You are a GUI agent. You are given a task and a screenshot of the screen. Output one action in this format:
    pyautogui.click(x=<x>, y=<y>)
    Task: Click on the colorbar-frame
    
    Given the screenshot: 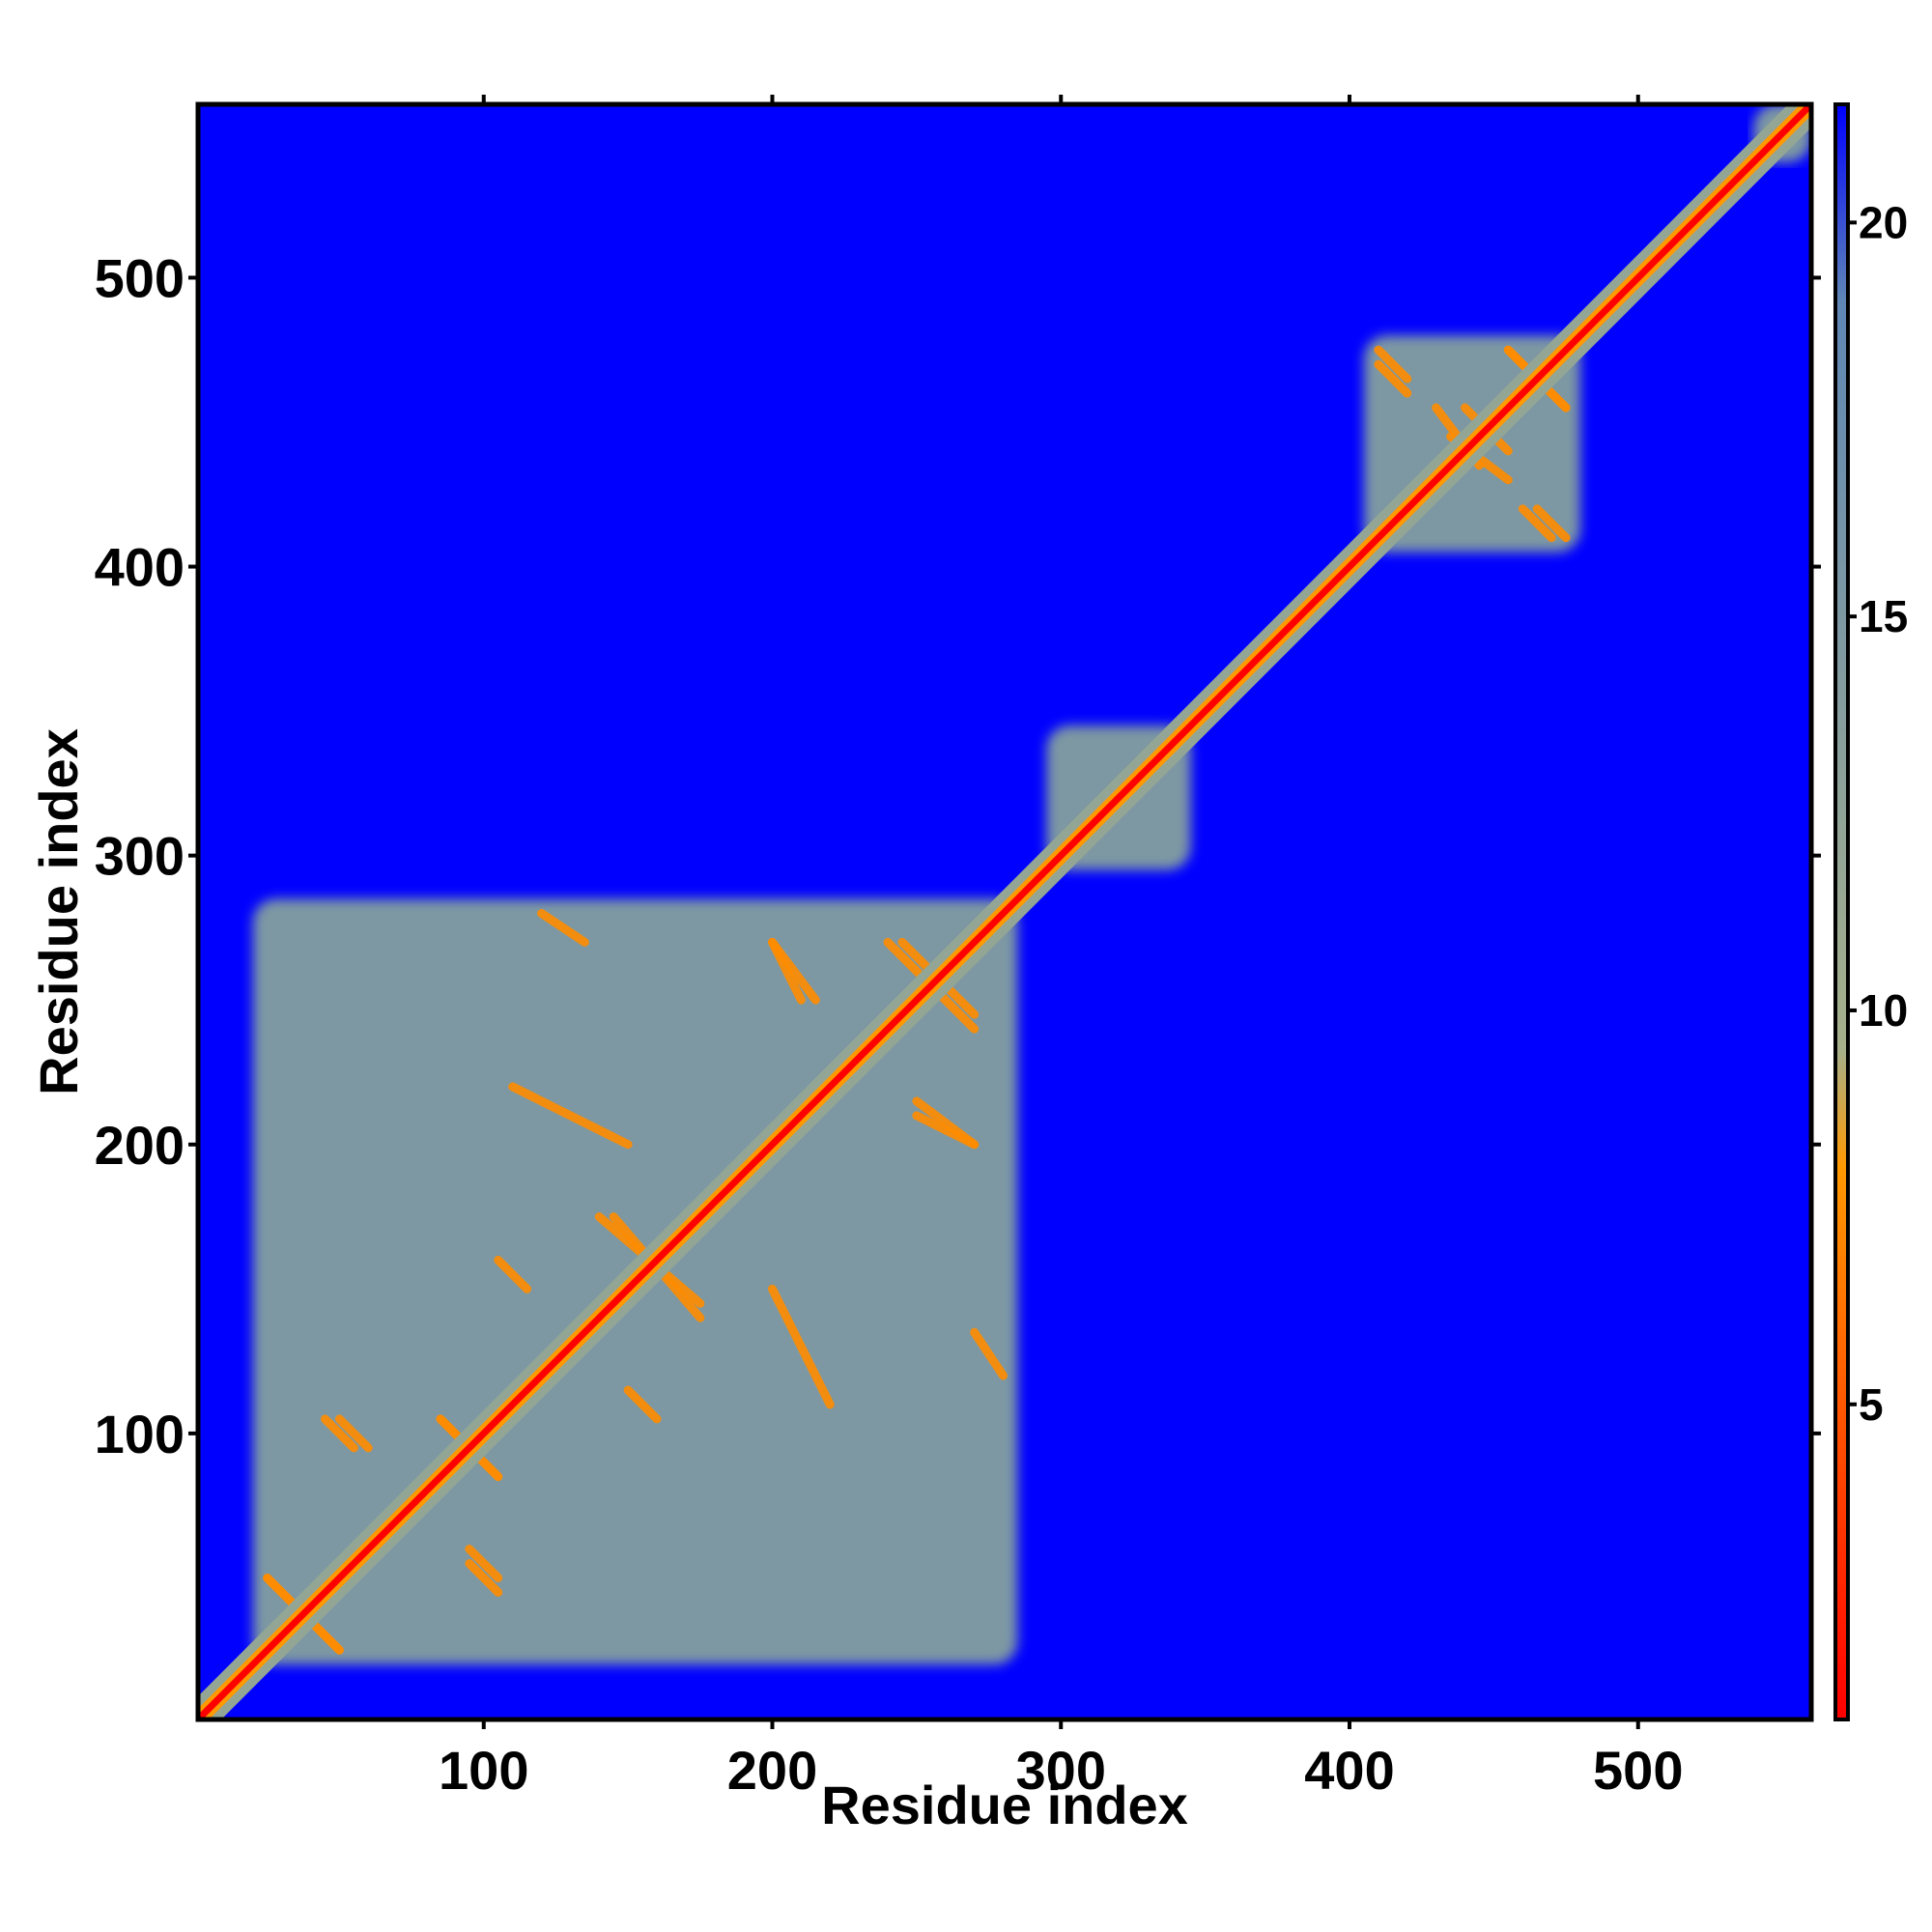 What is the action you would take?
    pyautogui.click(x=1841, y=911)
    